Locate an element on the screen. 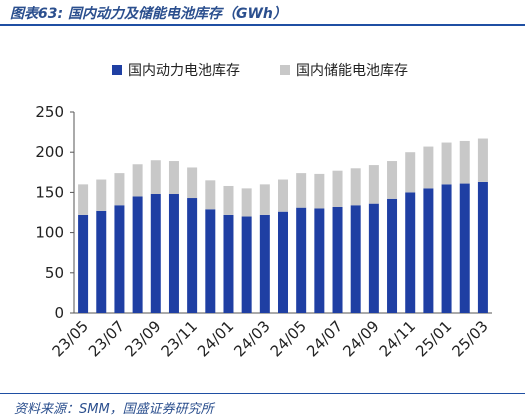 This screenshot has height=419, width=525. x-tick-label: 24/11 is located at coordinates (397, 338).